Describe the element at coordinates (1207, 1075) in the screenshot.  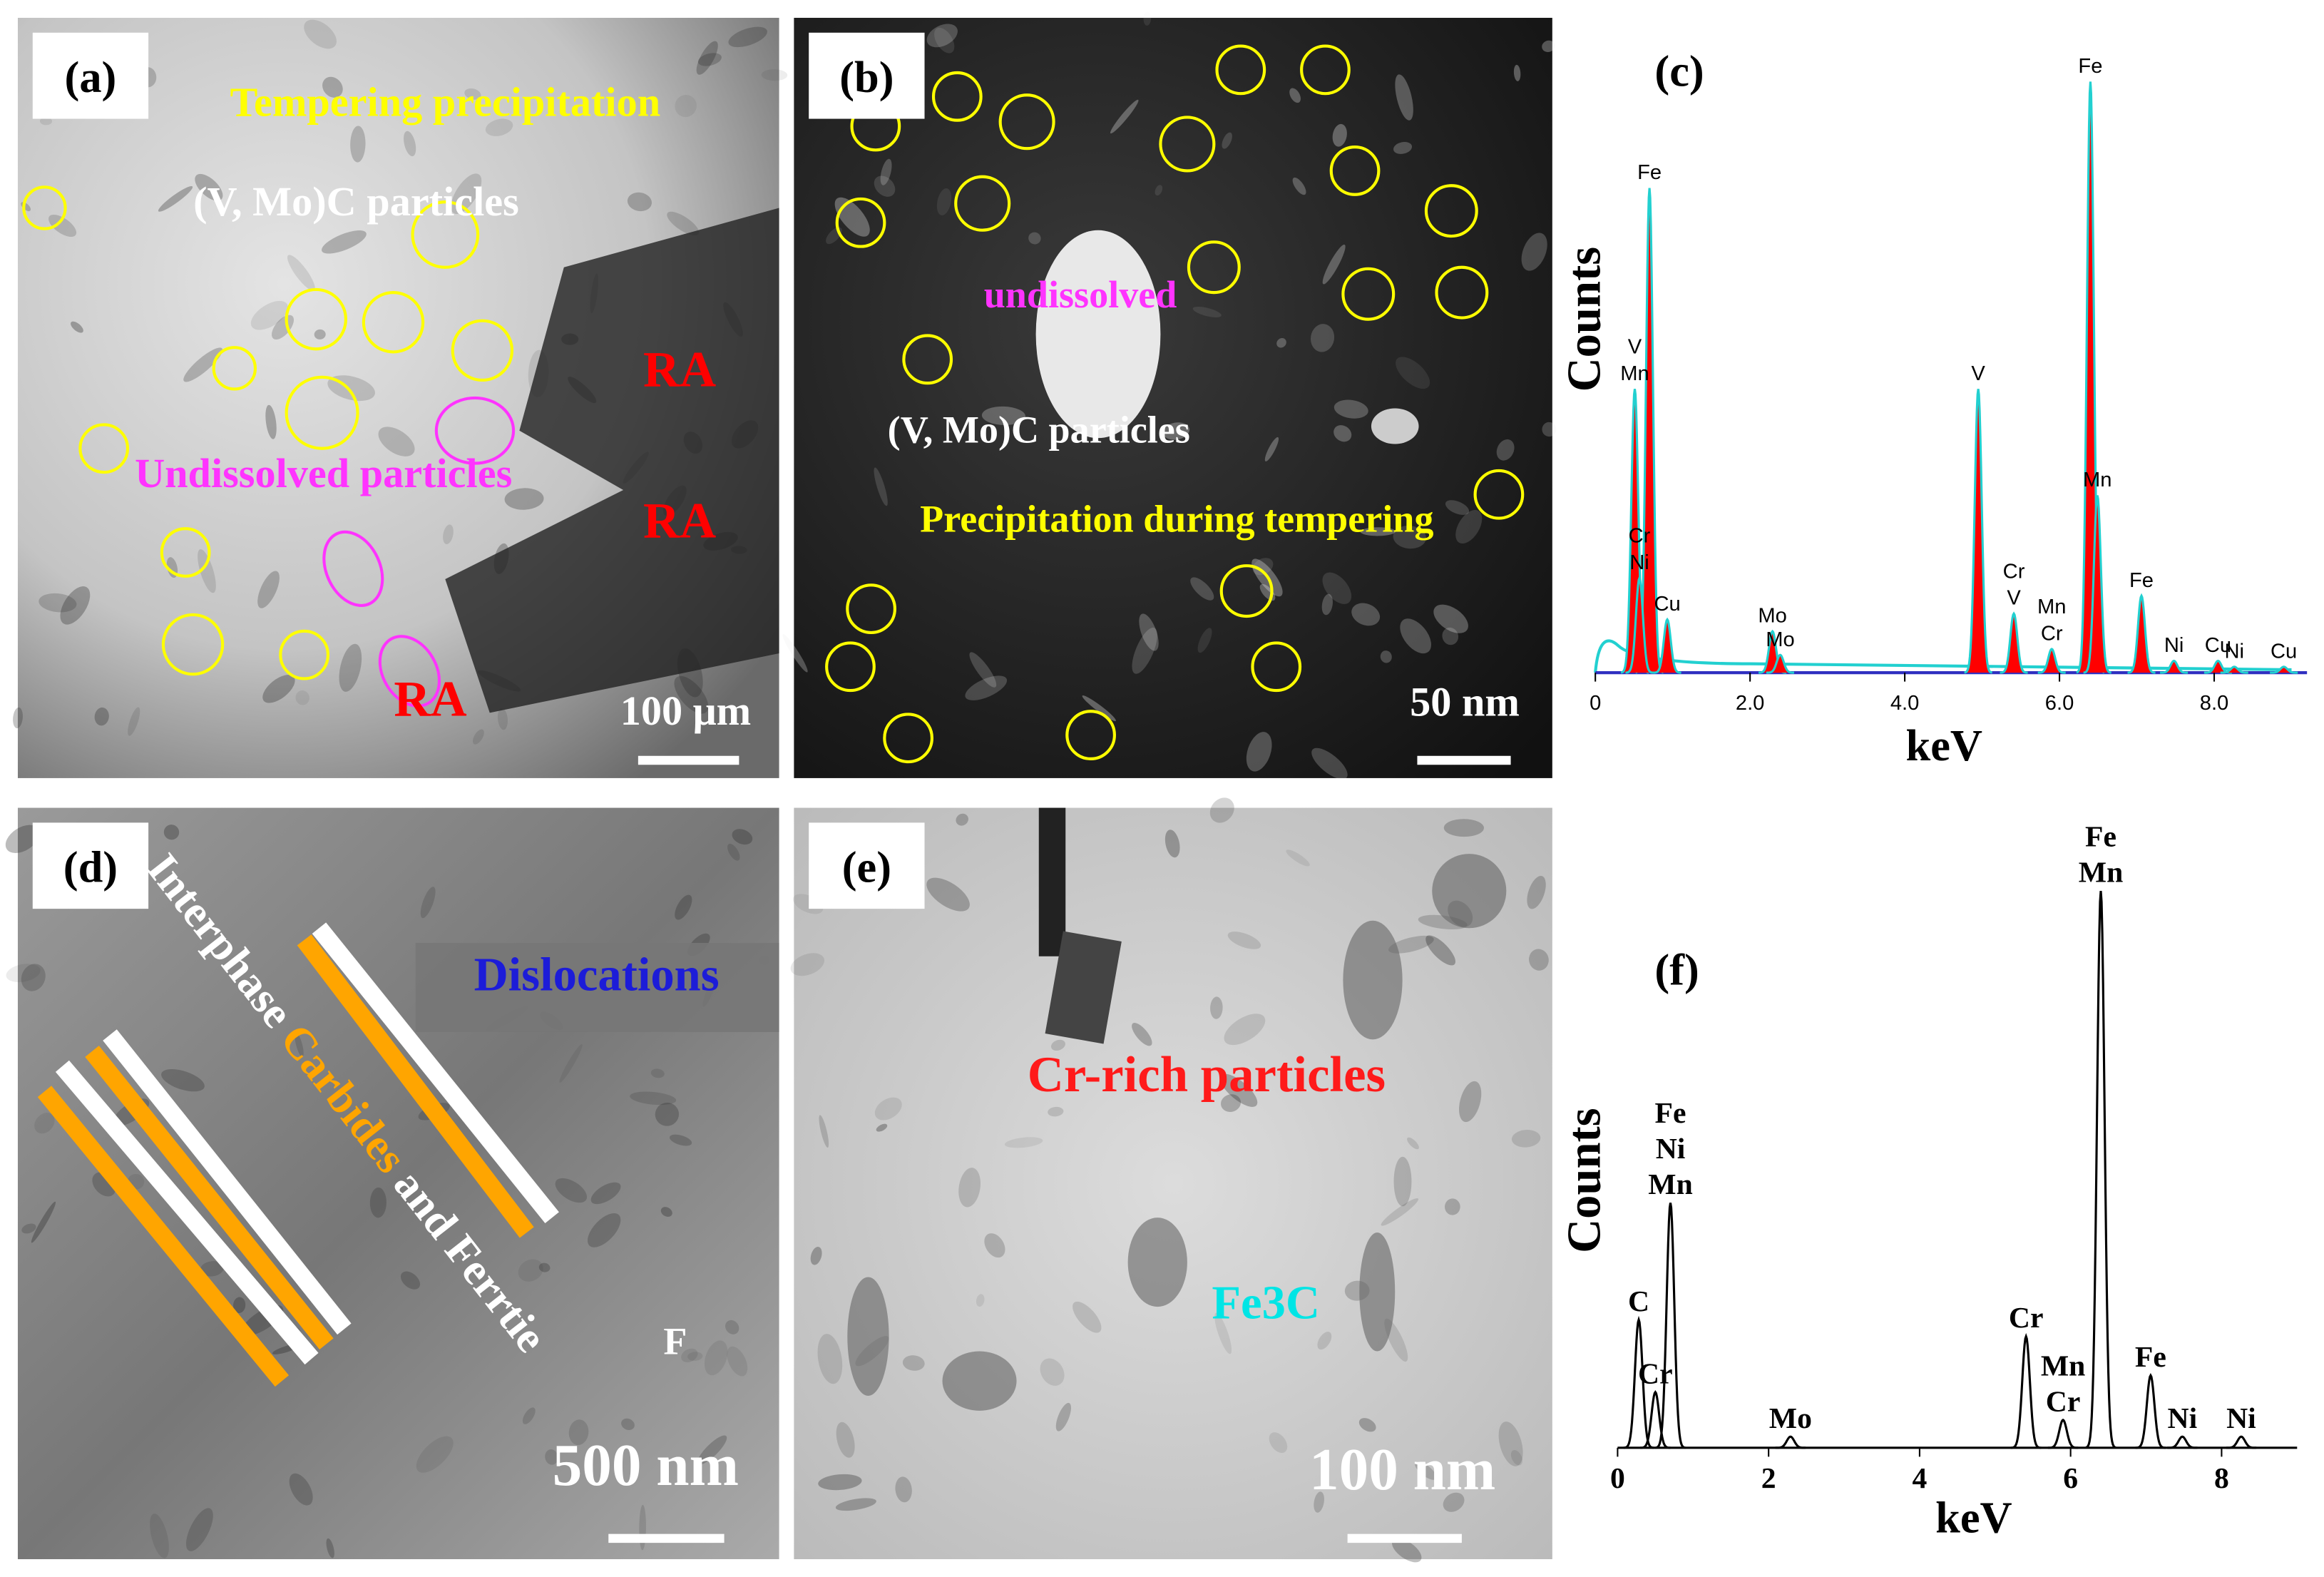
I see `annotation: Cr-rich particles` at that location.